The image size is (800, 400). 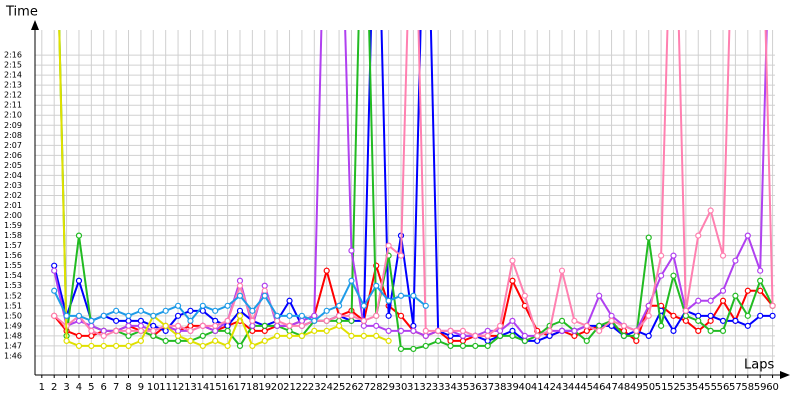 I want to click on y-tick-label: 2:02, so click(x=13, y=195).